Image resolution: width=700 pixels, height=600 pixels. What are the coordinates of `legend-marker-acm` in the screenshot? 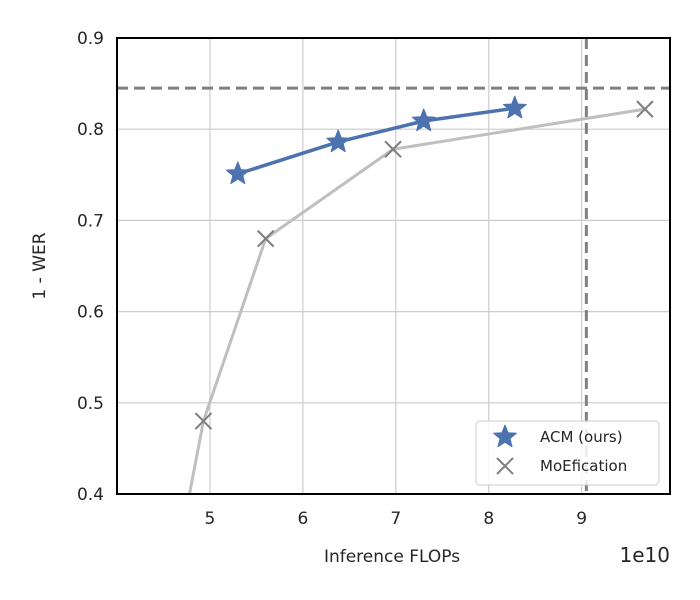 It's located at (505, 436).